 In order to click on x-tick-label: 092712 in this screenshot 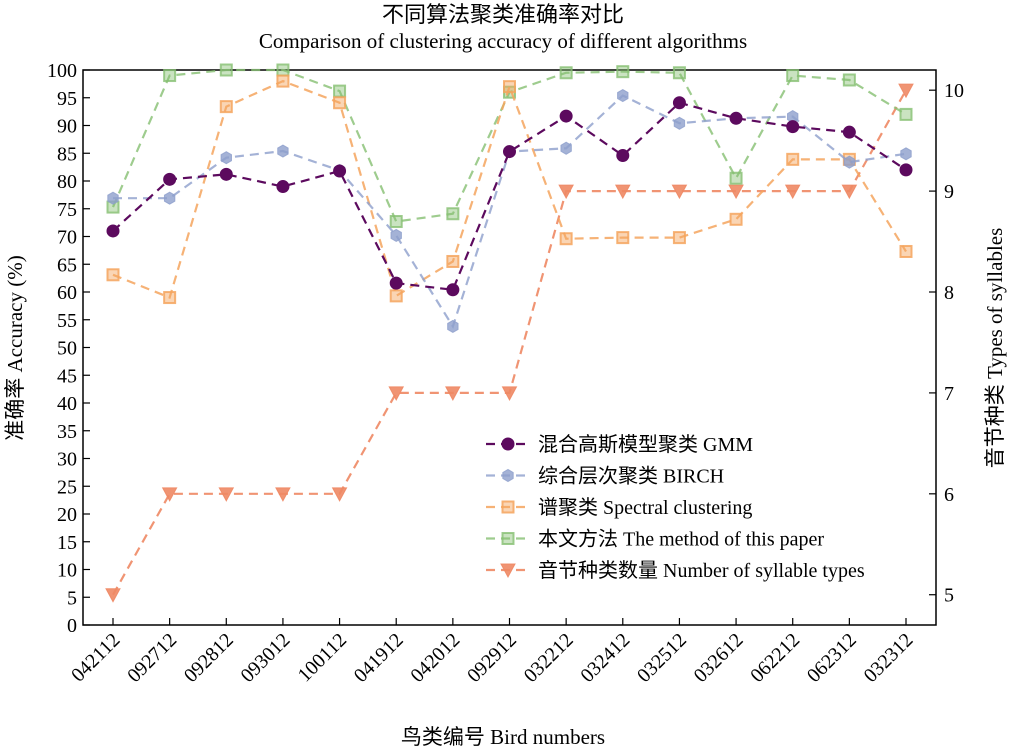, I will do `click(152, 658)`.